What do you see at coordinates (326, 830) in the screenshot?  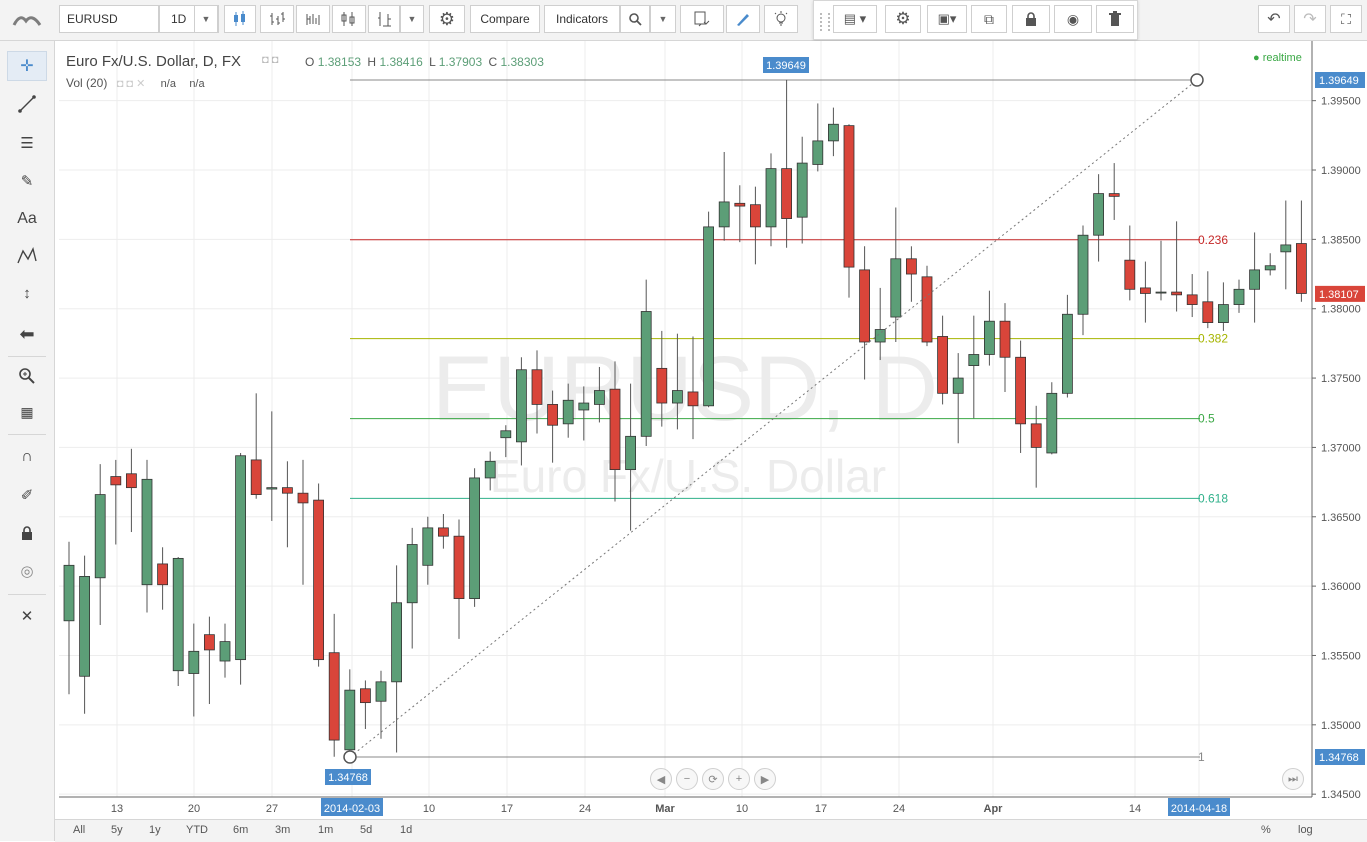 I see `range-1m: 1m` at bounding box center [326, 830].